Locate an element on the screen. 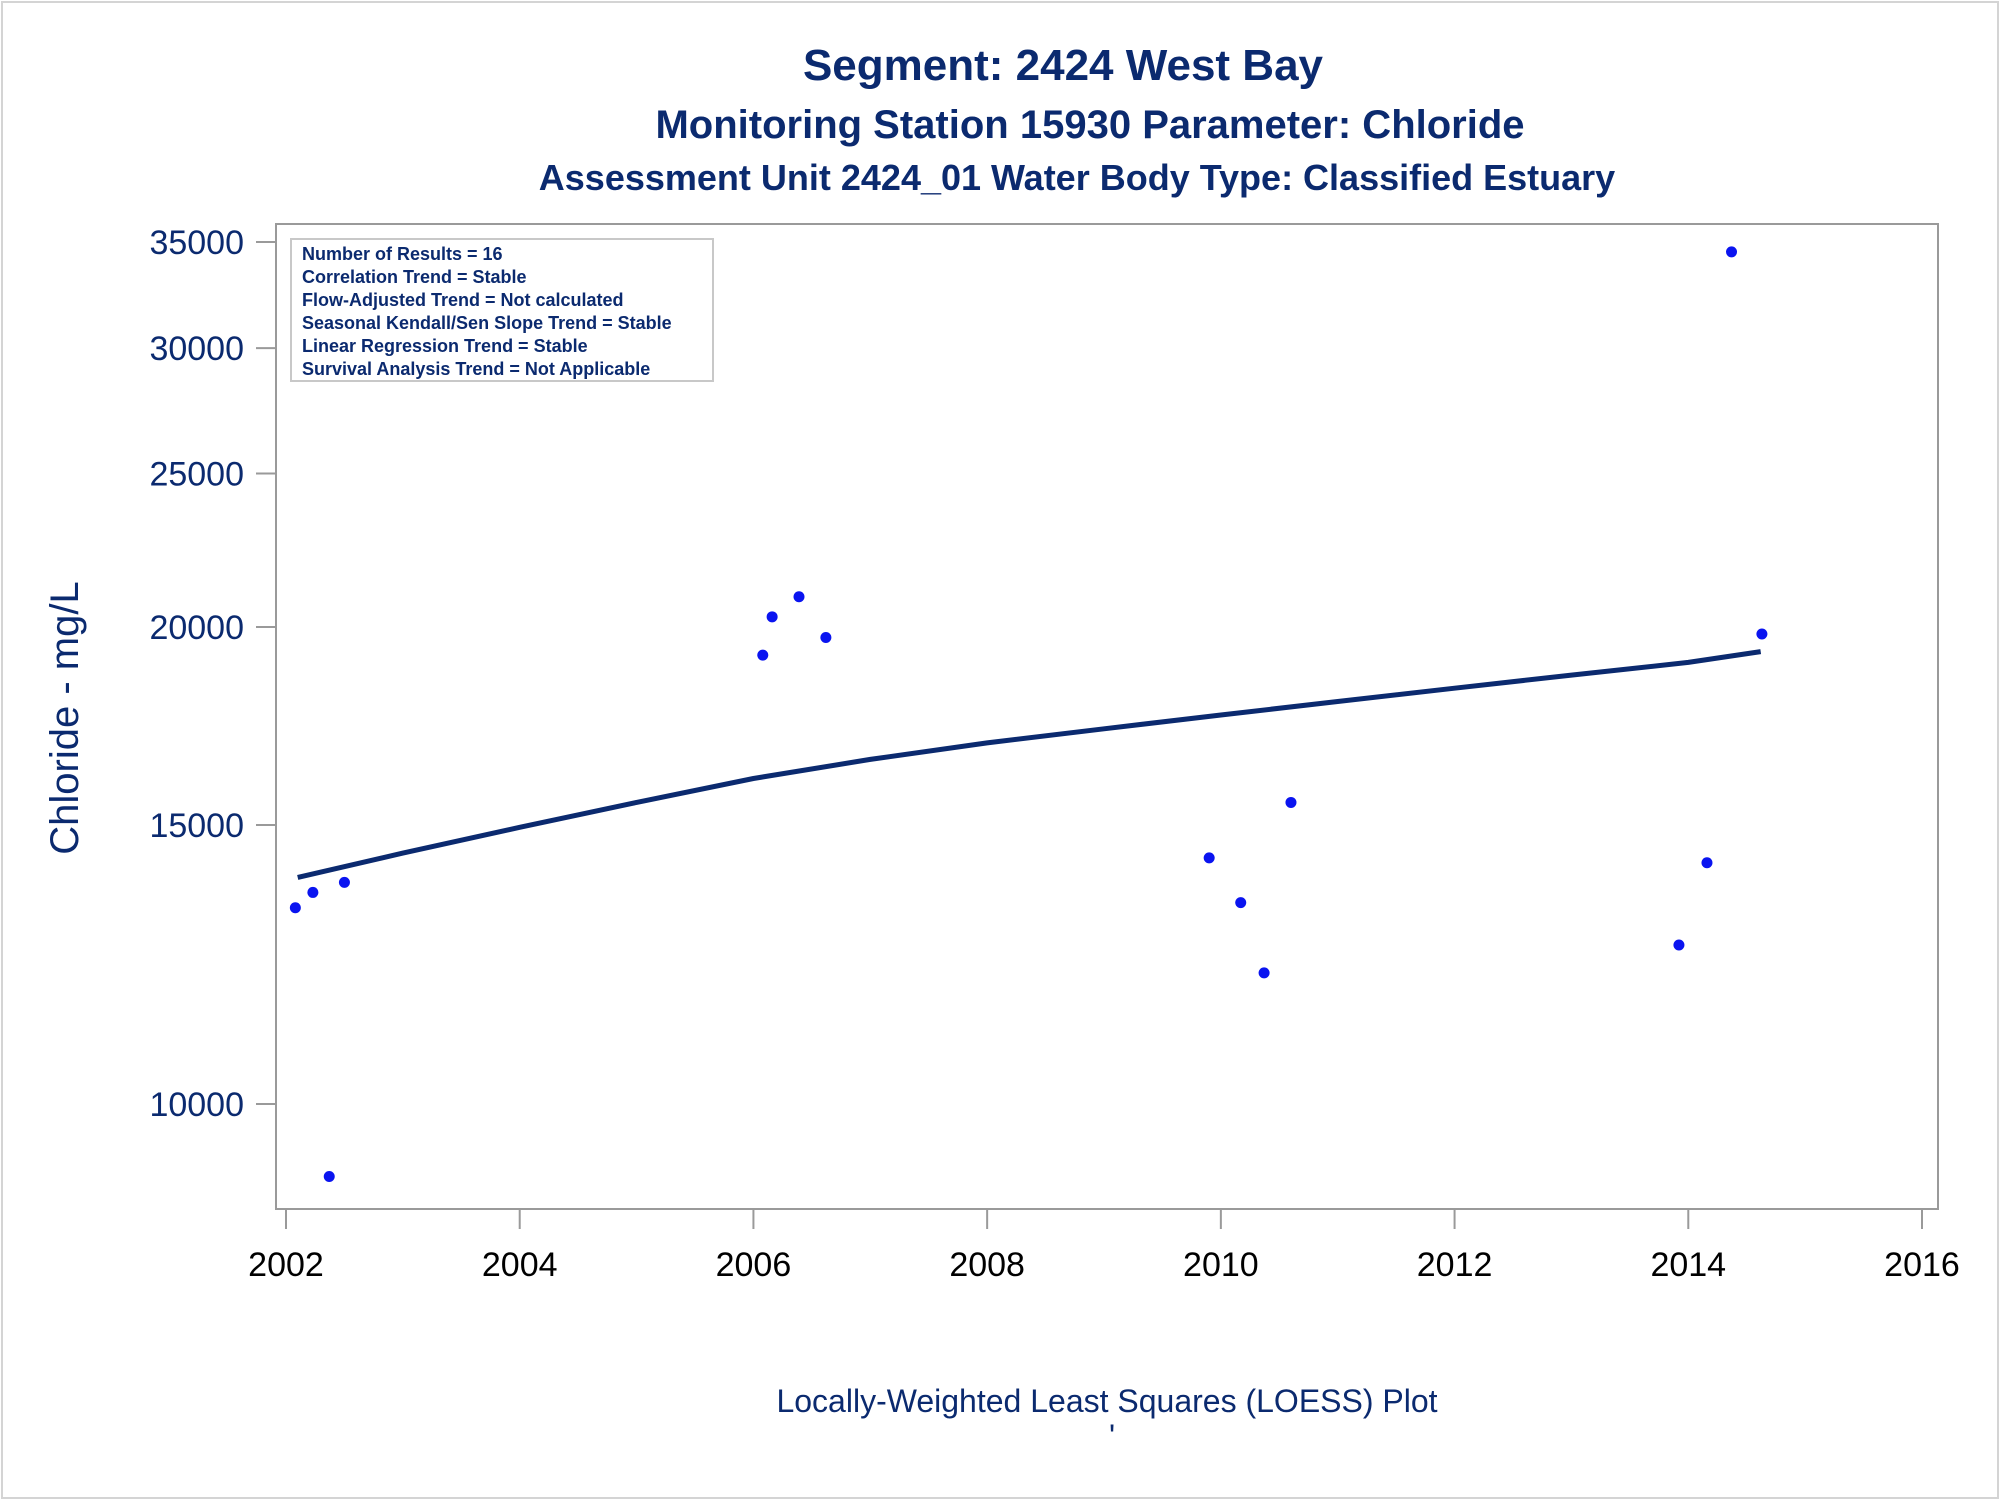 The width and height of the screenshot is (2000, 1500). y-axis-label: Chloride - mg/L is located at coordinates (65, 717).